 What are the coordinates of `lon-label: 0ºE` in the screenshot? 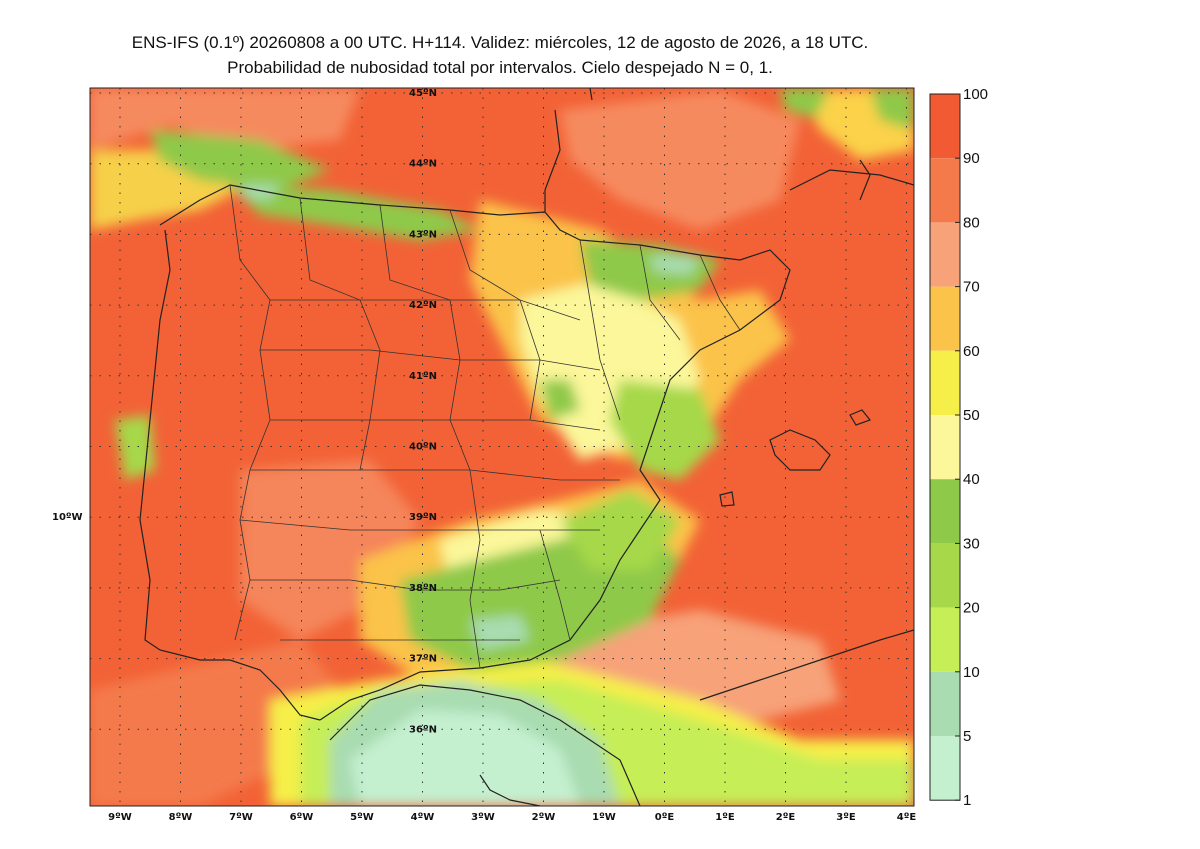 It's located at (665, 817).